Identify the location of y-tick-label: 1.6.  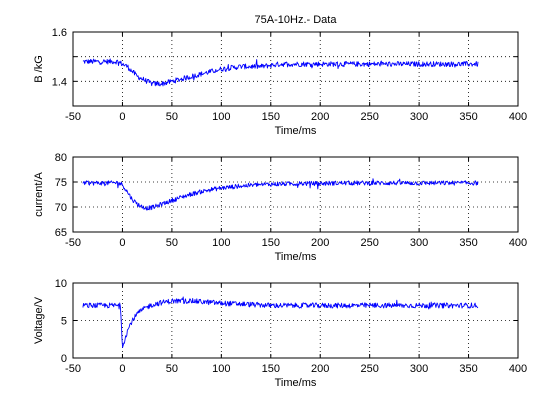
(59, 33).